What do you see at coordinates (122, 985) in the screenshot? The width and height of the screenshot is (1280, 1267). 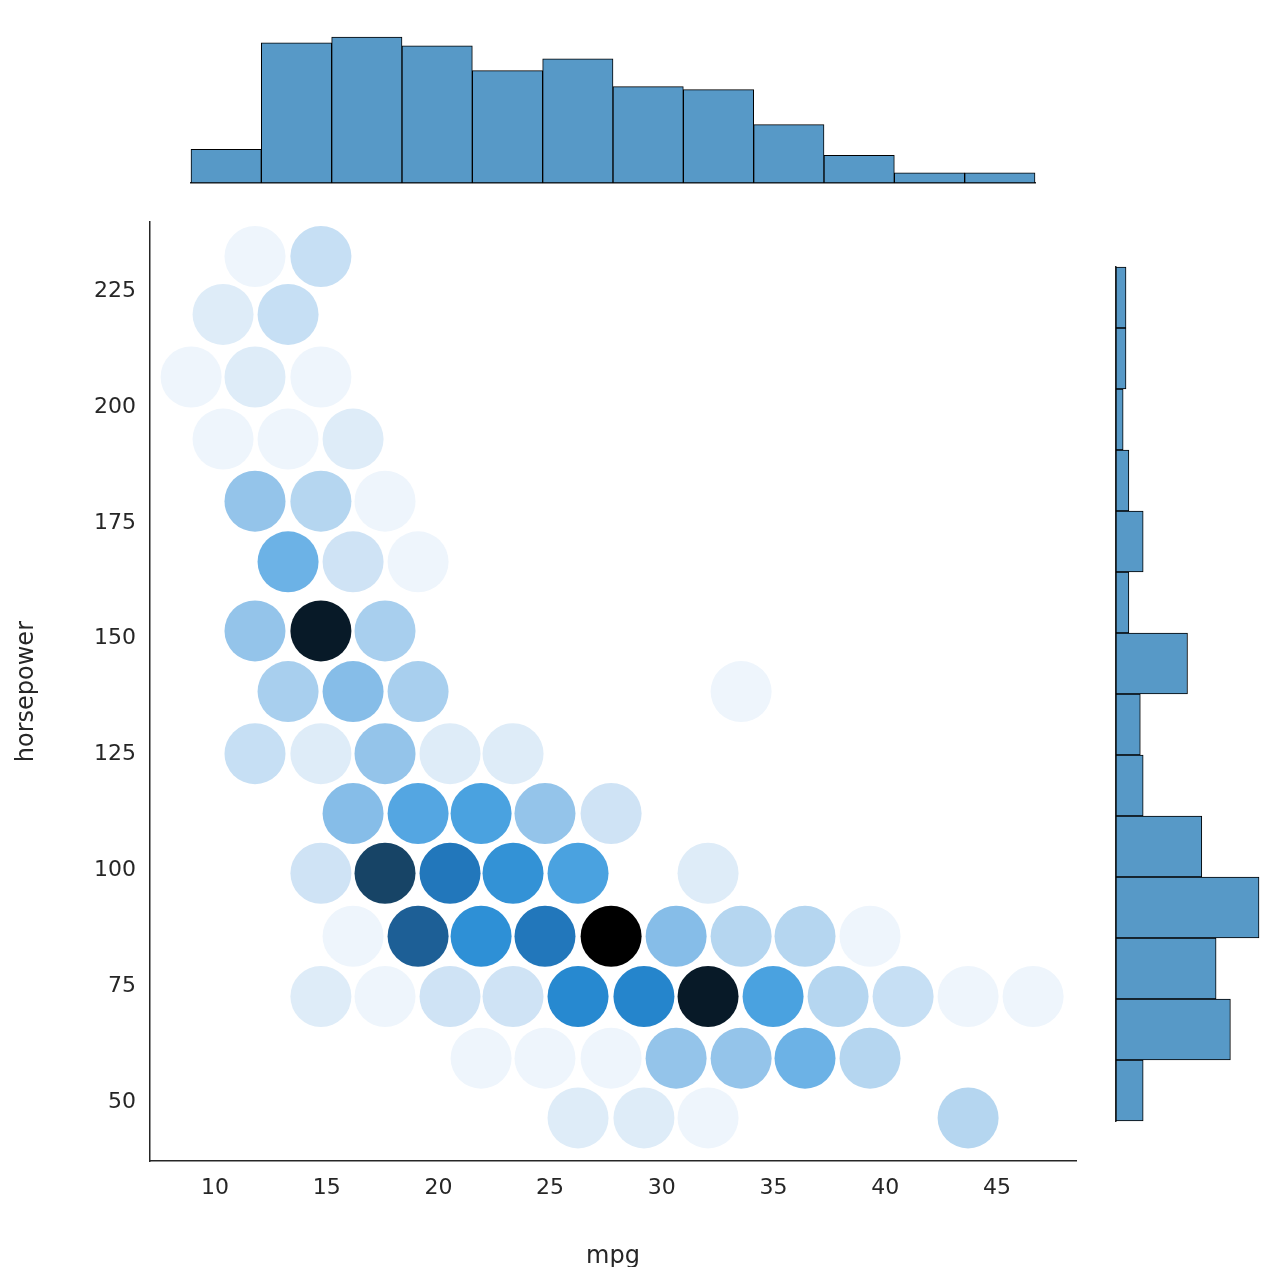 I see `y-tick-label: 75` at bounding box center [122, 985].